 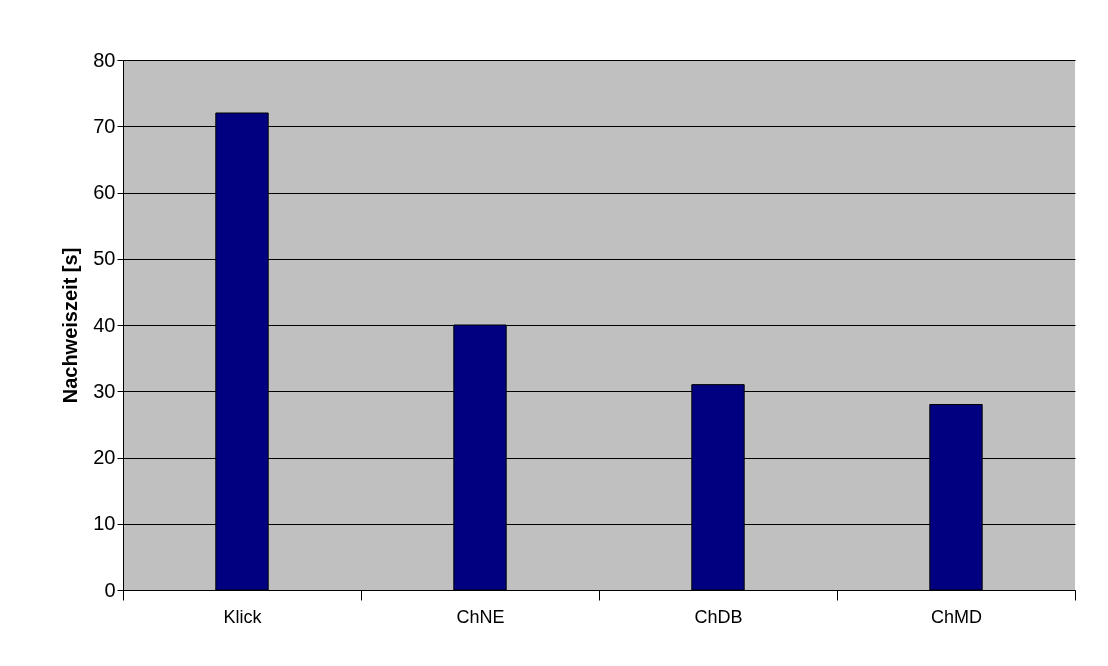 I want to click on y-tick-label: 60, so click(x=104, y=192).